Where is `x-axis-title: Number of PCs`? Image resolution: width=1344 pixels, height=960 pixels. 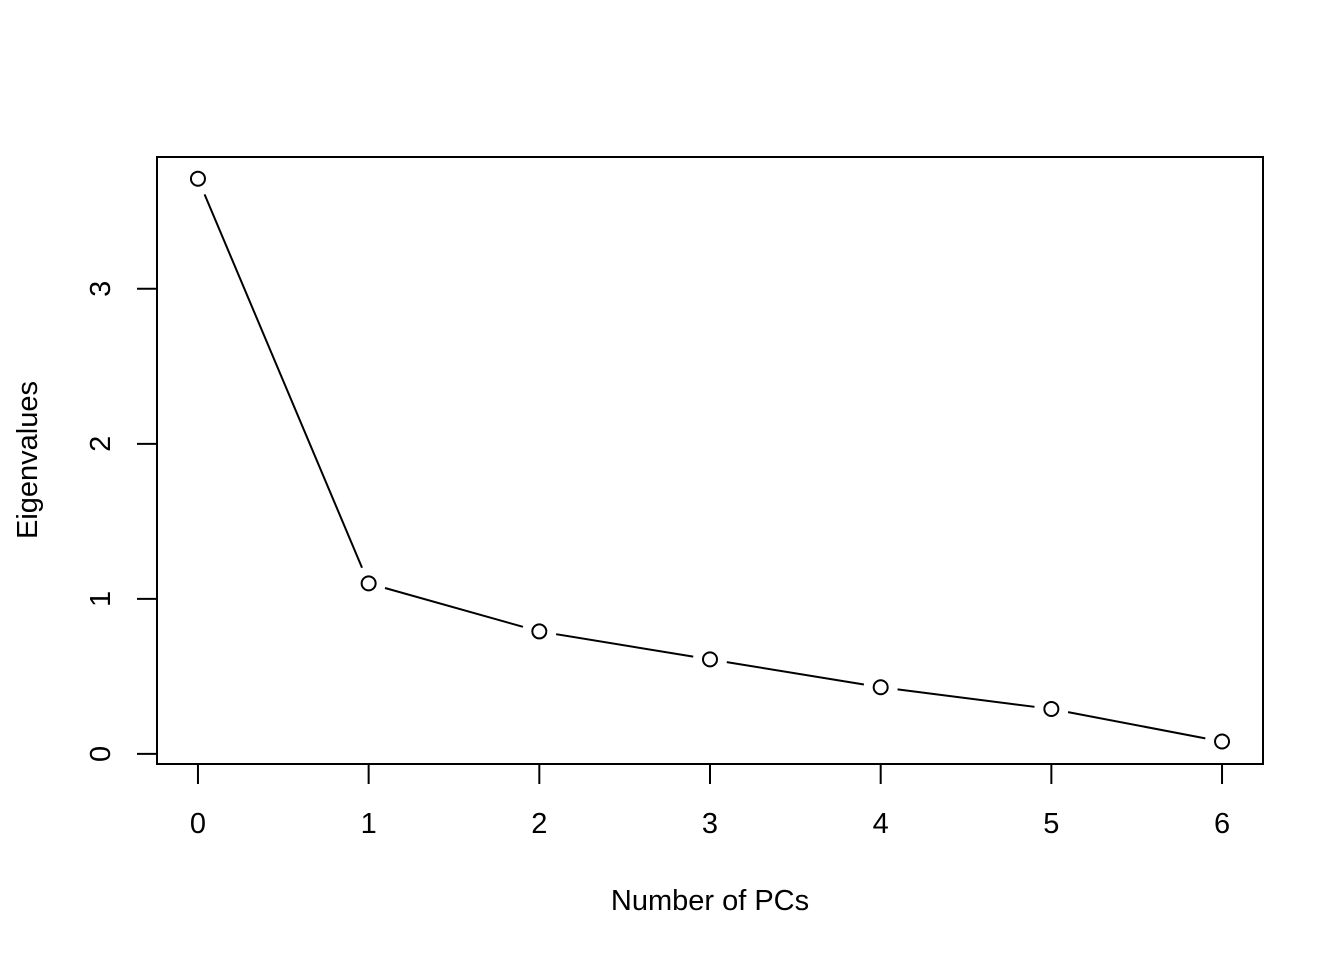 x-axis-title: Number of PCs is located at coordinates (710, 901).